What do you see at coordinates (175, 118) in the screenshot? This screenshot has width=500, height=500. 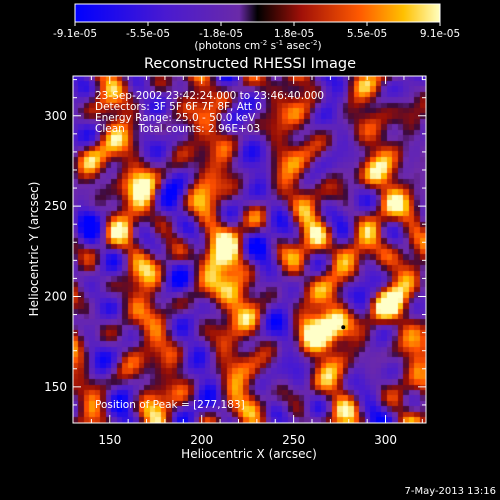 I see `annotation-energy: Energy Range: 25.0 - 50.0 keV` at bounding box center [175, 118].